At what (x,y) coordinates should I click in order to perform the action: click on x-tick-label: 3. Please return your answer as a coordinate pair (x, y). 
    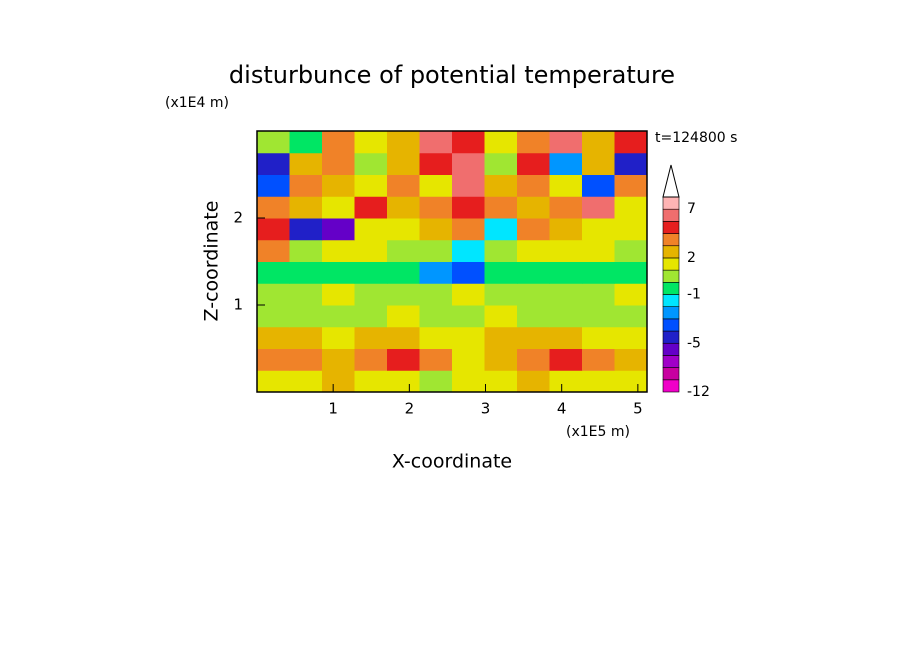
    Looking at the image, I should click on (486, 409).